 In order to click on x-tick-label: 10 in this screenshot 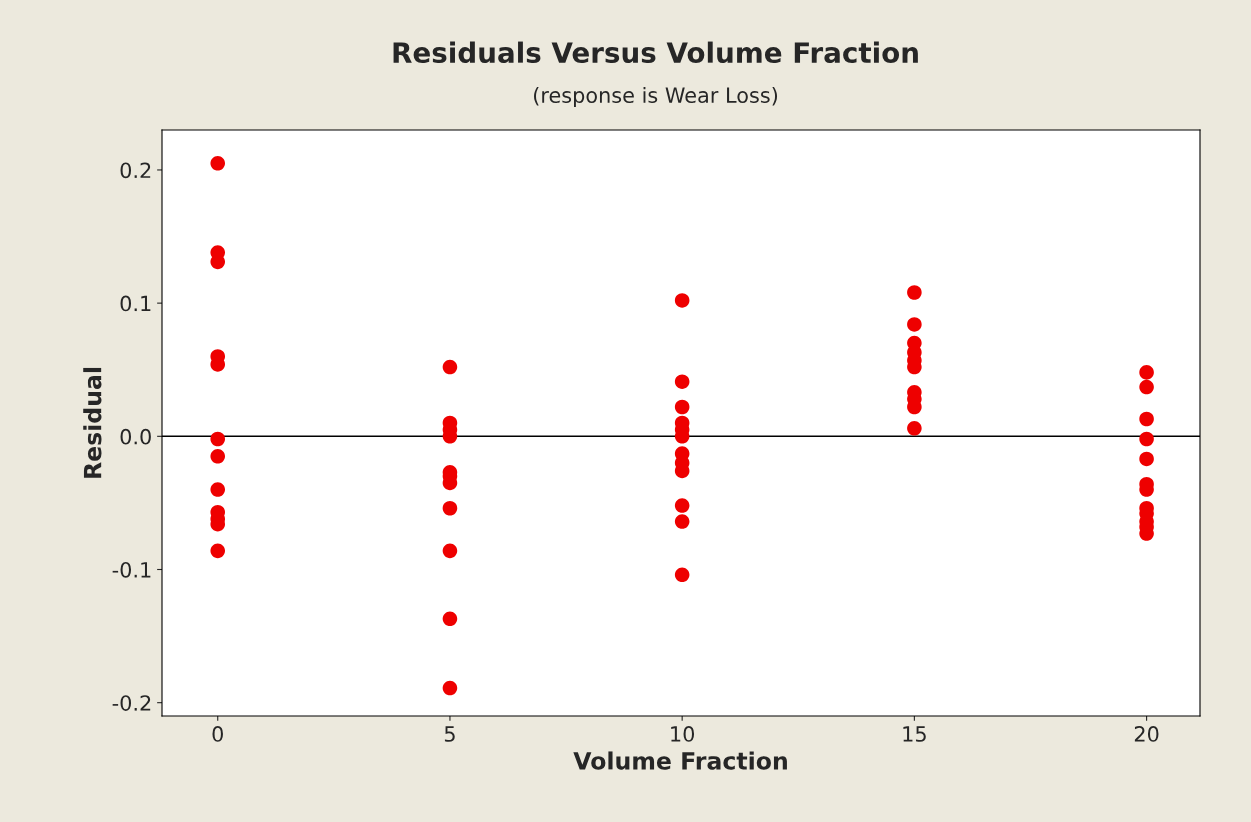, I will do `click(683, 734)`.